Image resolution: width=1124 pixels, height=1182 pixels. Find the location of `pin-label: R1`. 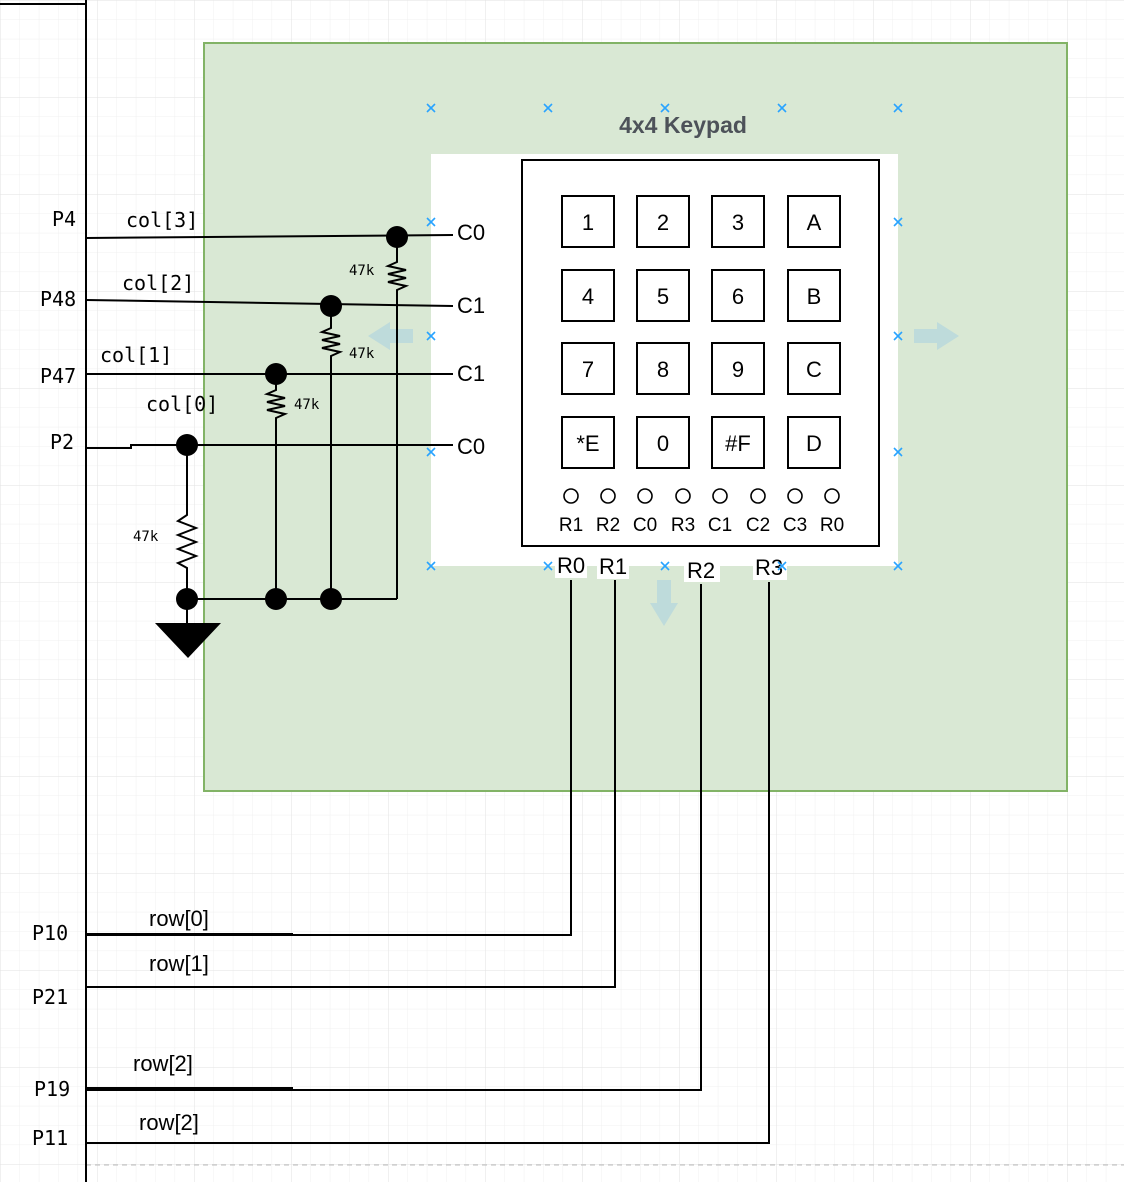

pin-label: R1 is located at coordinates (613, 566).